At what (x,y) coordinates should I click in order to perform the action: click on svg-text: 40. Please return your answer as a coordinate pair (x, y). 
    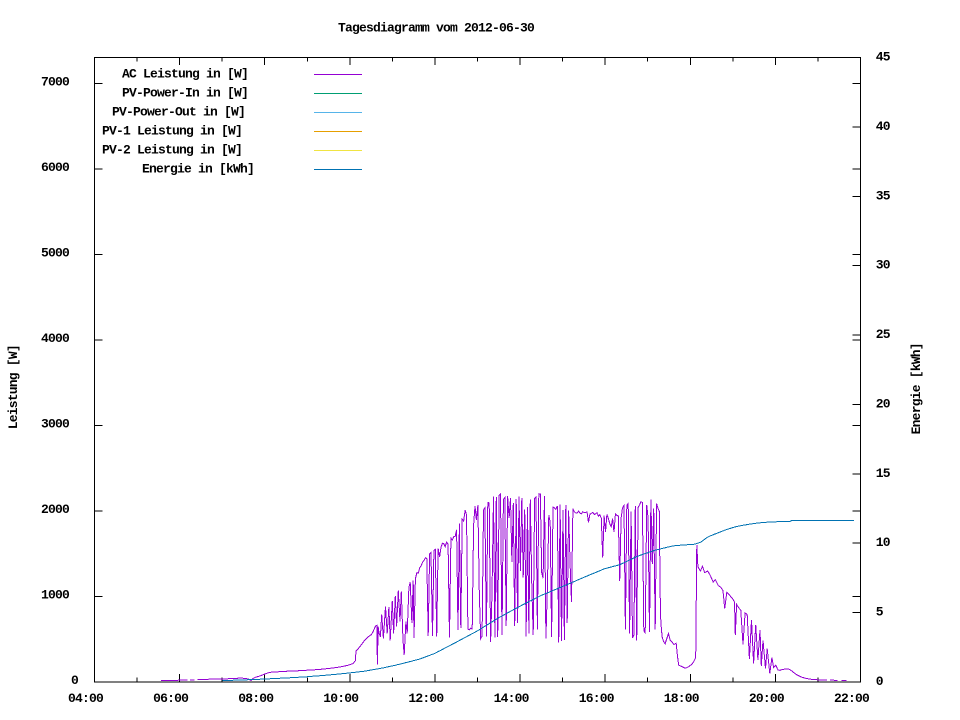
    Looking at the image, I should click on (883, 126).